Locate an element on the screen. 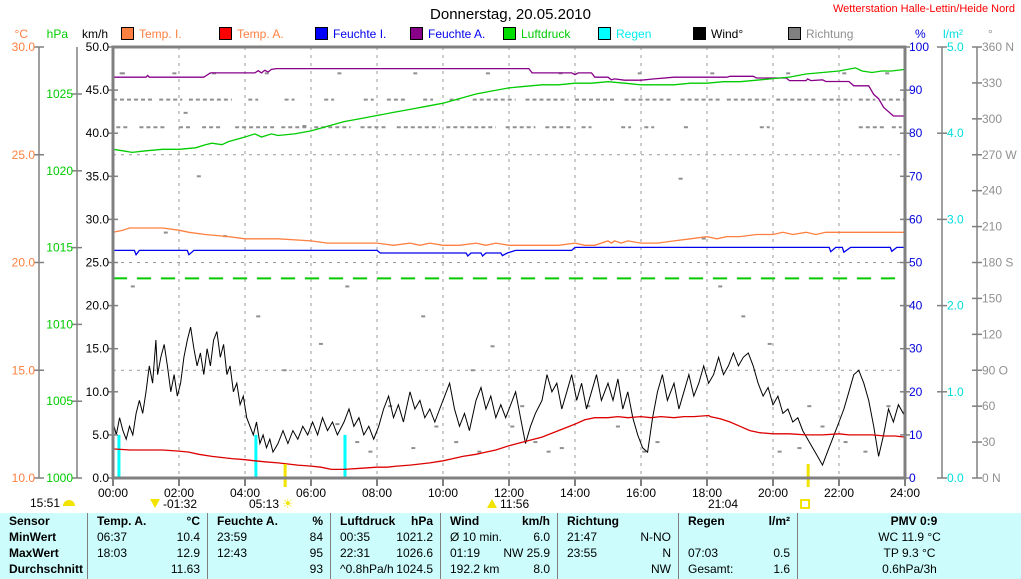  legend-label: Feuchte A. is located at coordinates (457, 33).